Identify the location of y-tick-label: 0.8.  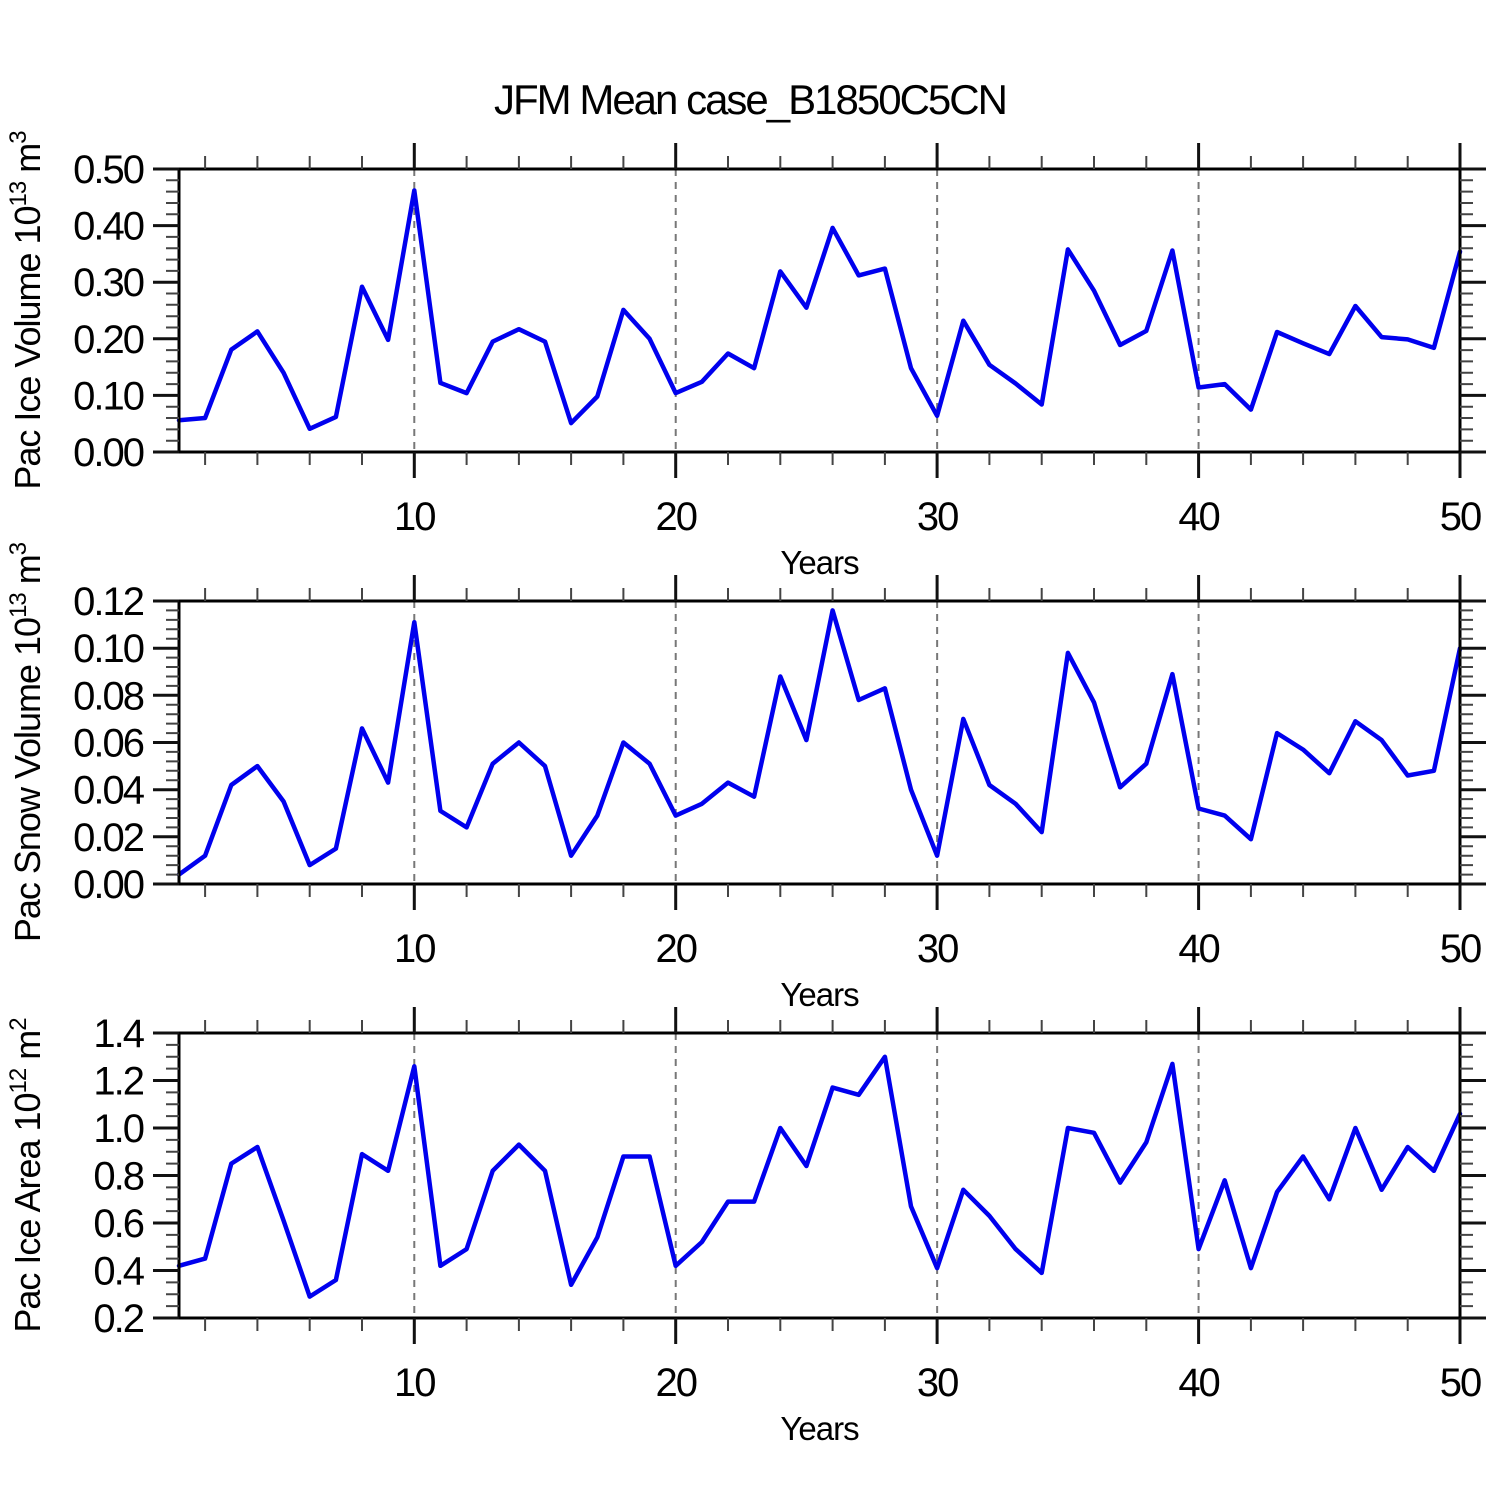
(118, 1177).